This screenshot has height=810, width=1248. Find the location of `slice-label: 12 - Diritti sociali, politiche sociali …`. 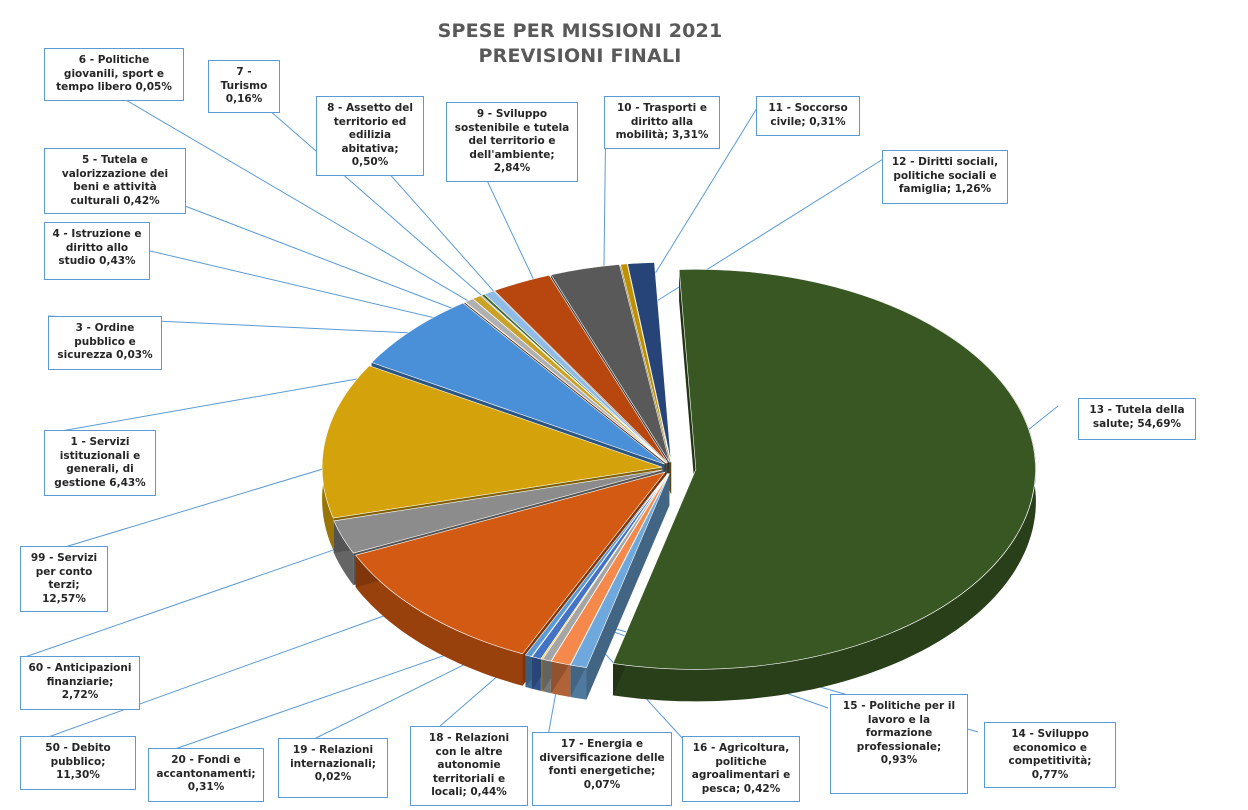

slice-label: 12 - Diritti sociali, politiche sociali … is located at coordinates (945, 177).